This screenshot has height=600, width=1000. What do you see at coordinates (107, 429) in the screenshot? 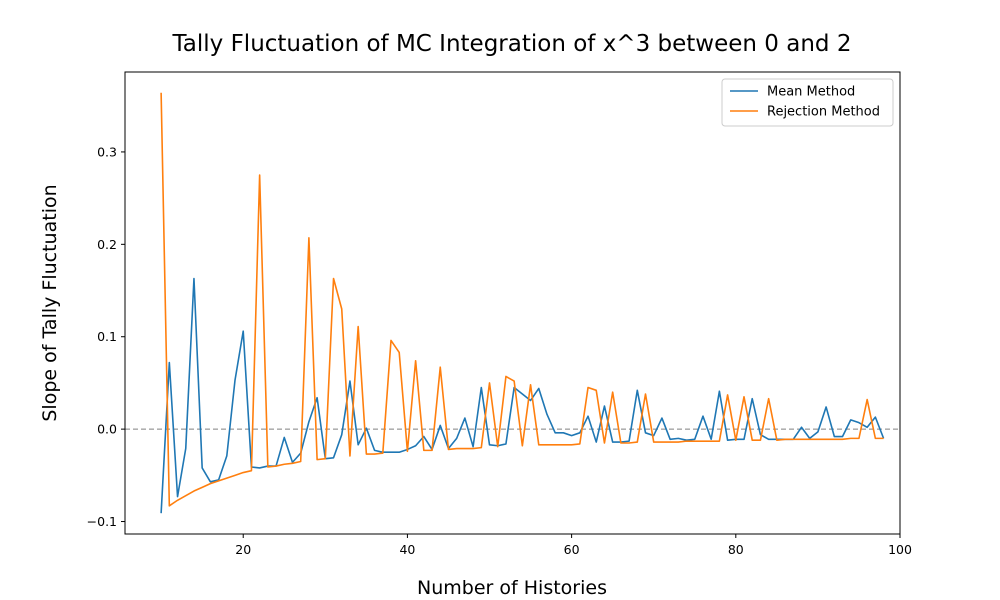
I see `y-tick-label: 0.0` at bounding box center [107, 429].